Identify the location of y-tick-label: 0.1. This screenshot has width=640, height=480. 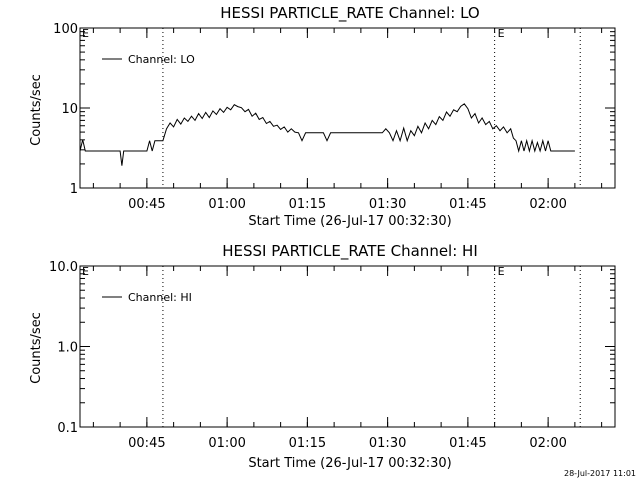
(67, 428).